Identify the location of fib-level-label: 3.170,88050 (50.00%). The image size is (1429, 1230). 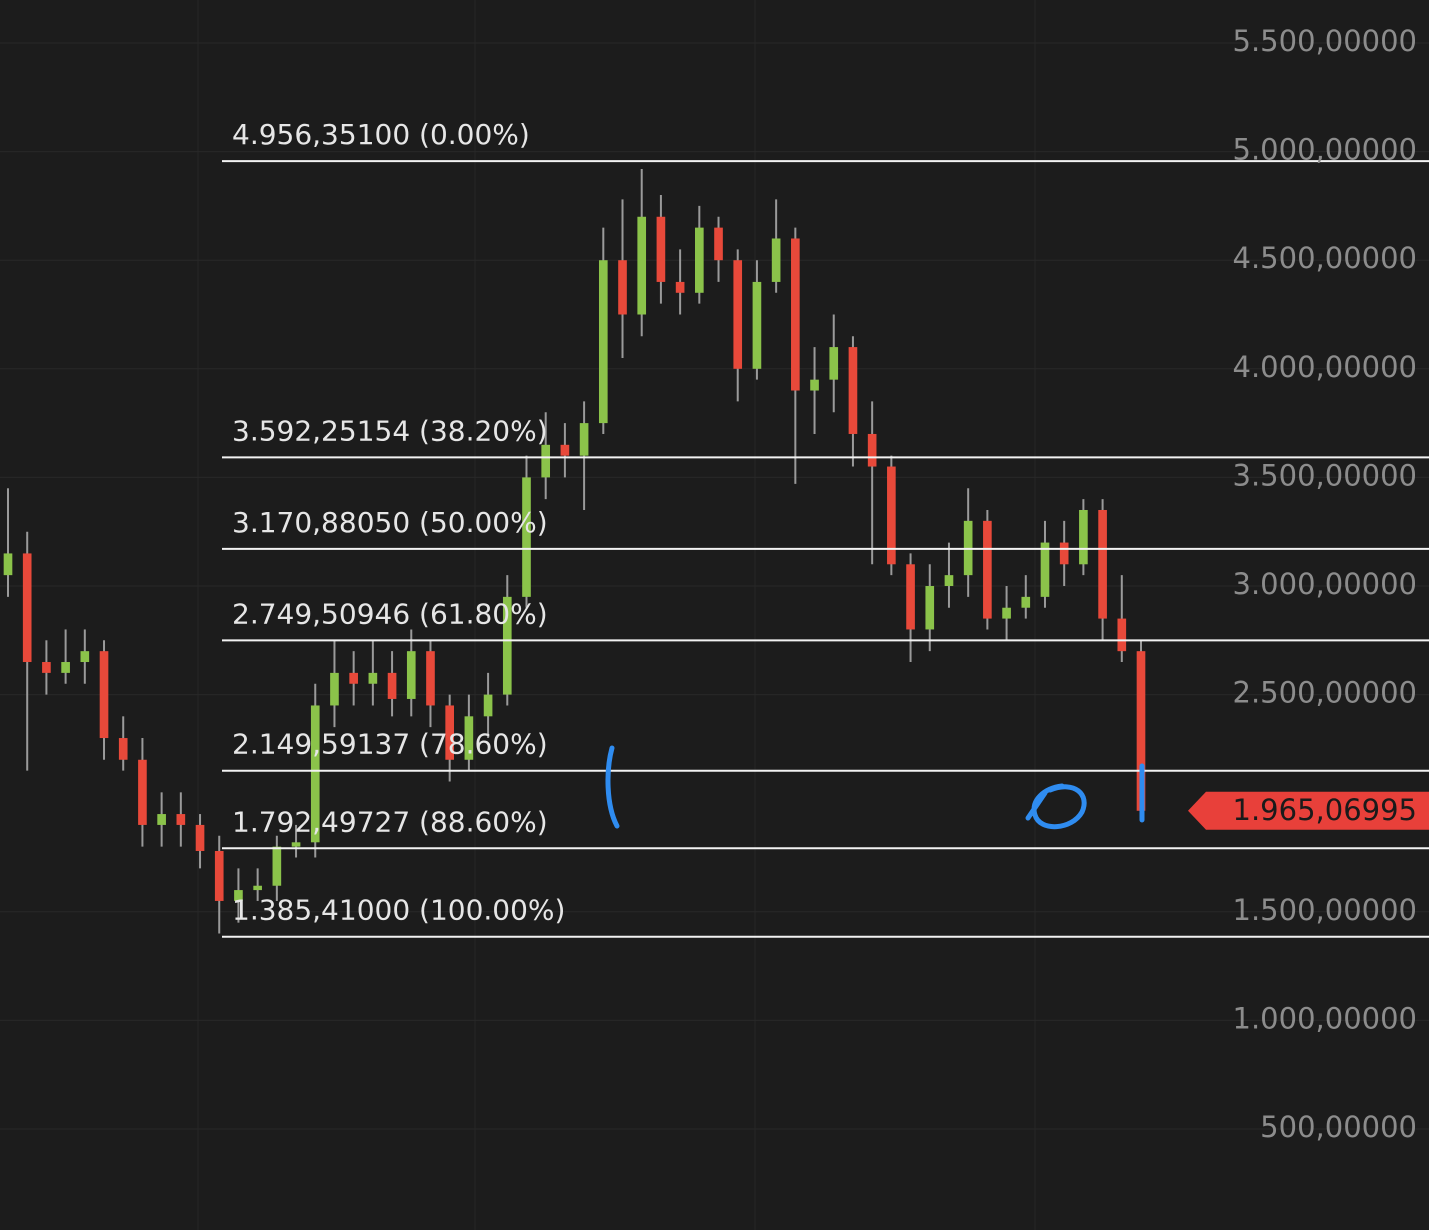
(390, 522).